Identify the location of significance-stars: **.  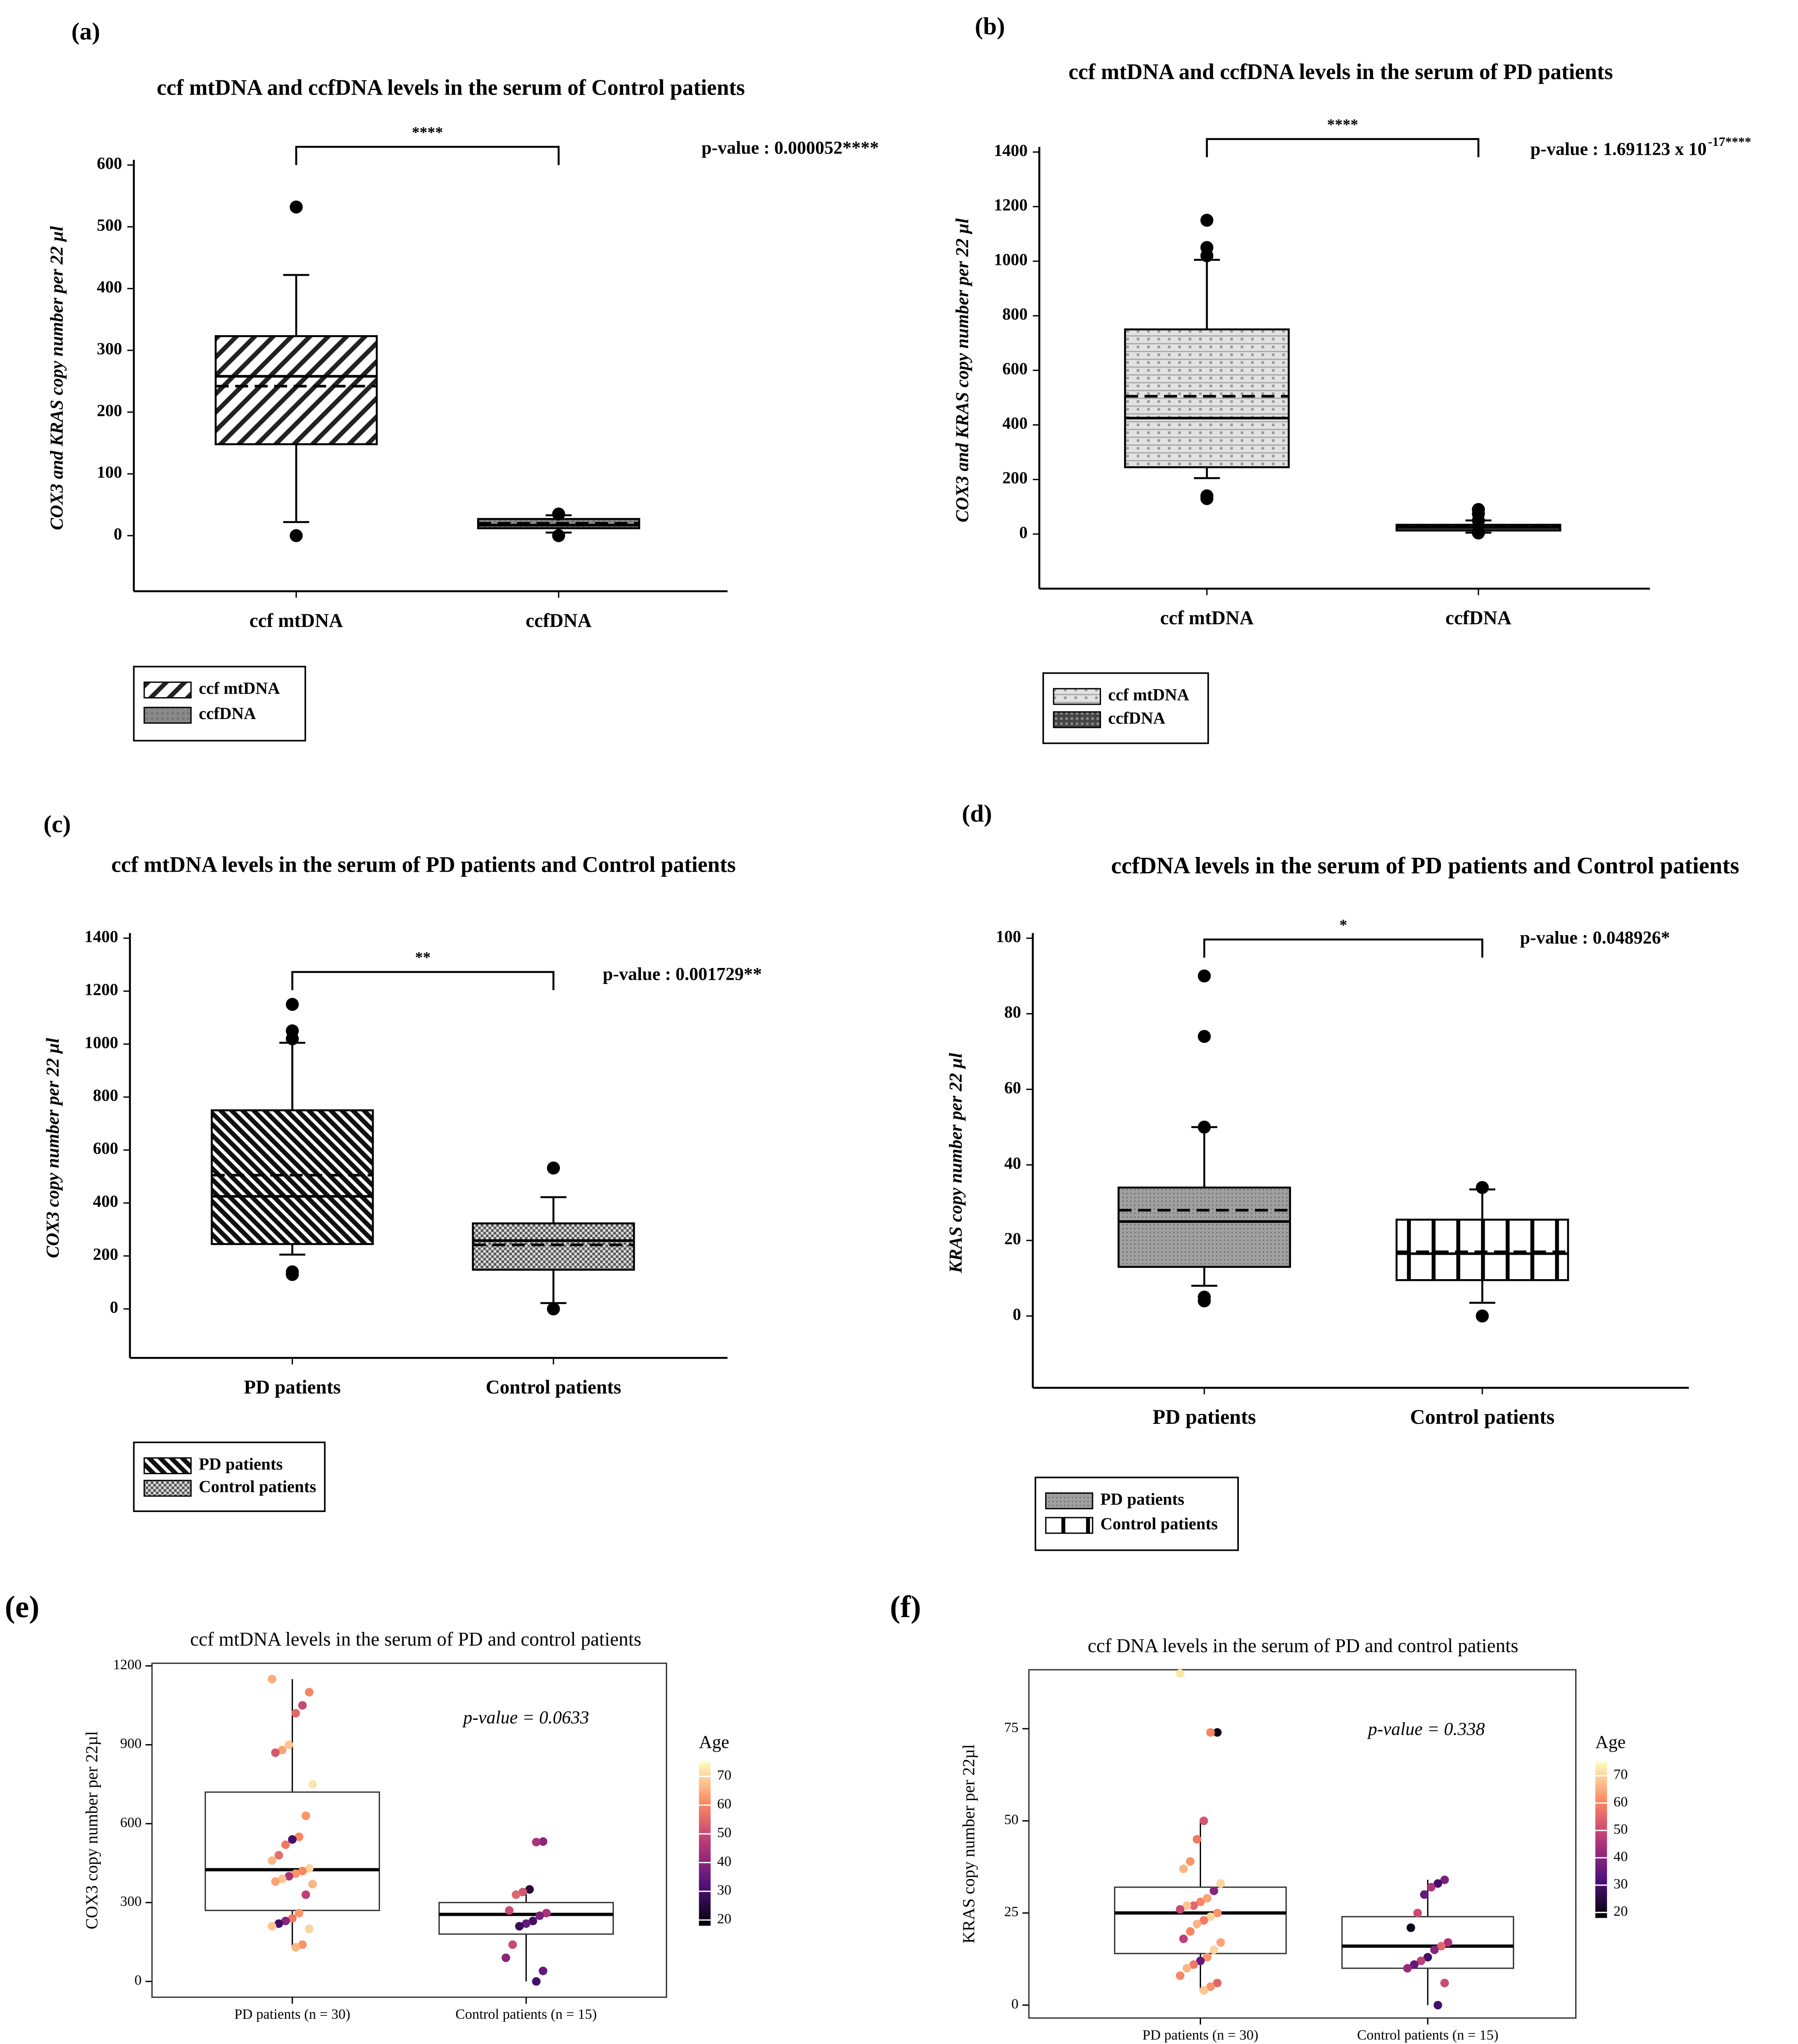
(423, 957).